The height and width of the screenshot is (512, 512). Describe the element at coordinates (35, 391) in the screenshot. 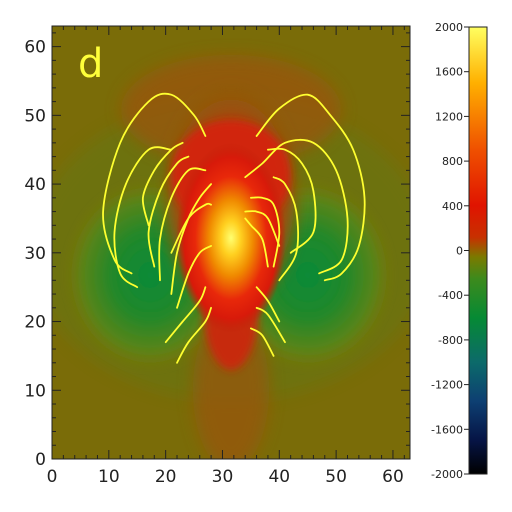

I see `y-tick-label-10: 10` at that location.